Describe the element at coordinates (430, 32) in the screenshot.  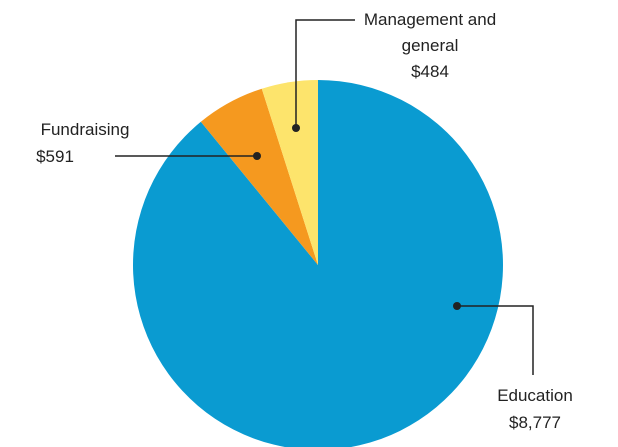
I see `slice-label: Management and general` at that location.